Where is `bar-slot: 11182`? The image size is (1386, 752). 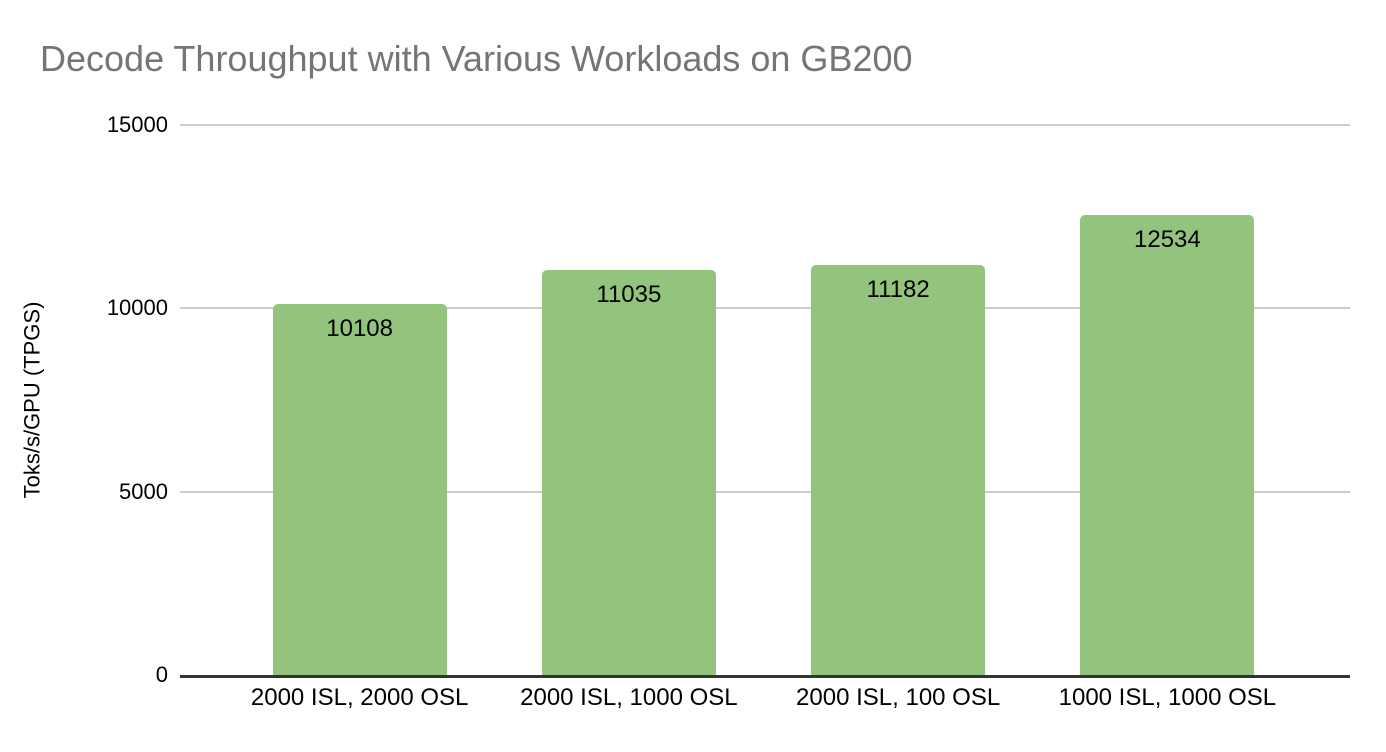 bar-slot: 11182 is located at coordinates (898, 400).